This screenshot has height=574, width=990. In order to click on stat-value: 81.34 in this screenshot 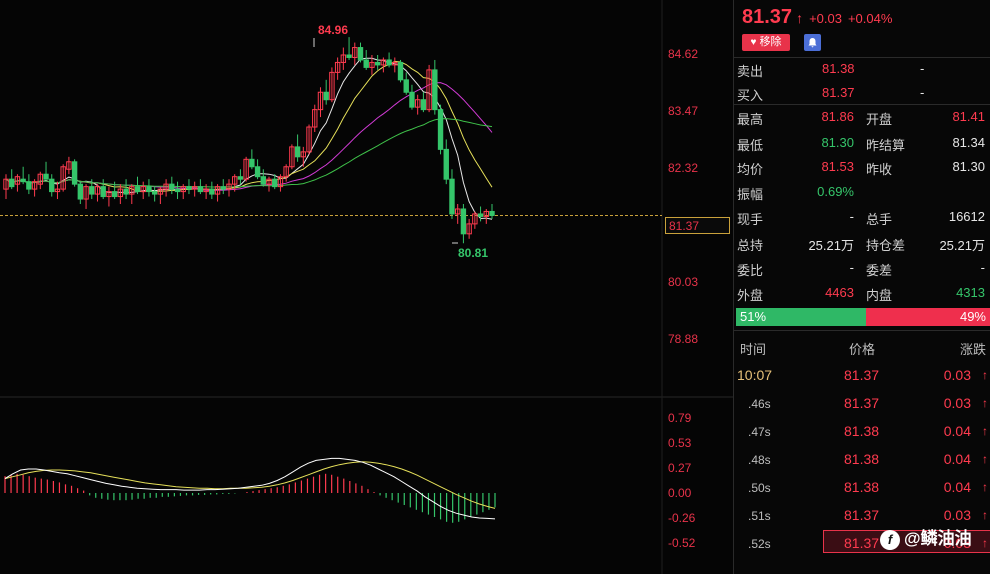, I will do `click(968, 142)`.